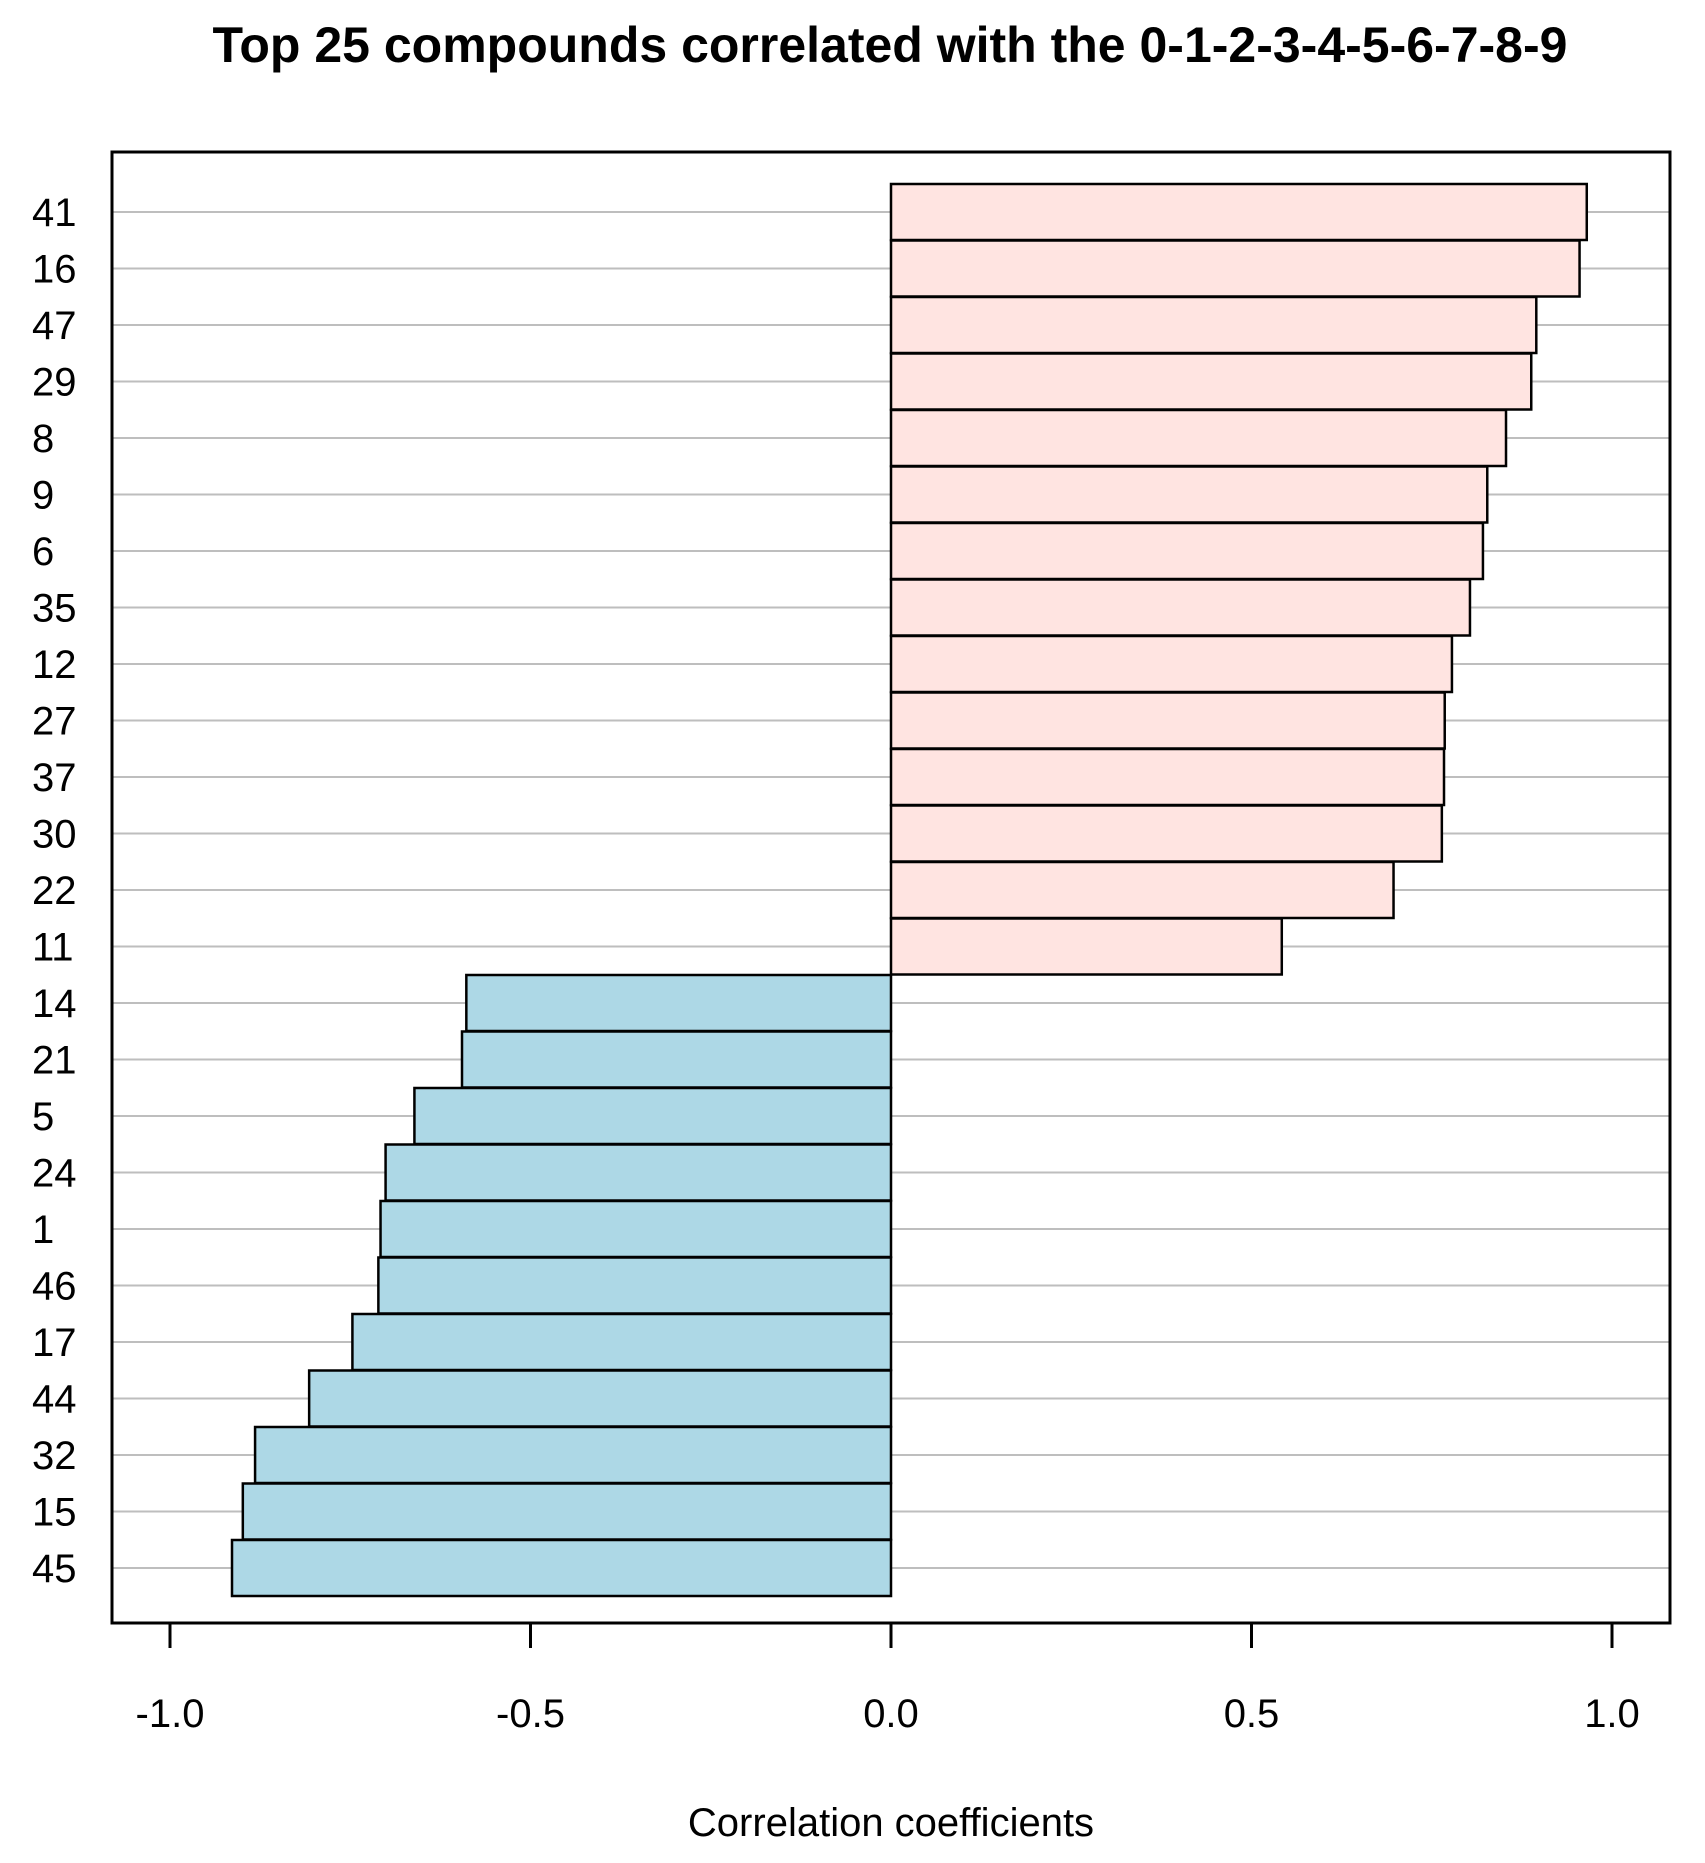 The height and width of the screenshot is (1863, 1705). What do you see at coordinates (54, 213) in the screenshot?
I see `category-label-41: 41` at bounding box center [54, 213].